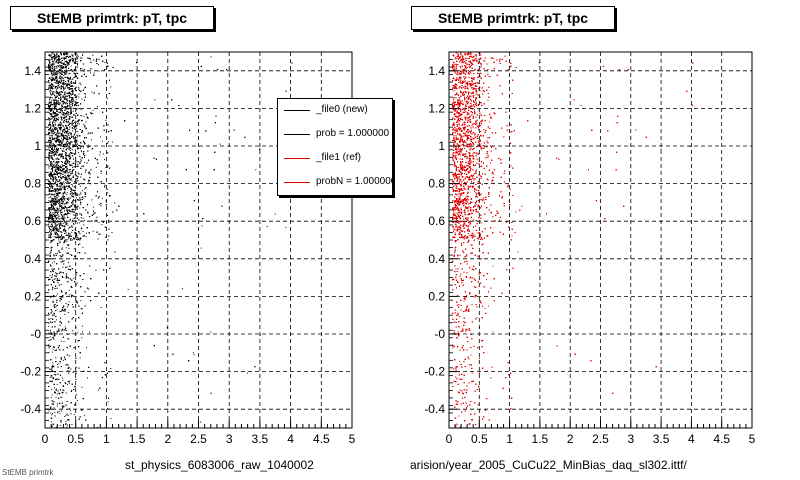 This screenshot has width=800, height=480. Describe the element at coordinates (752, 439) in the screenshot. I see `right-x-tick-label: 5` at that location.